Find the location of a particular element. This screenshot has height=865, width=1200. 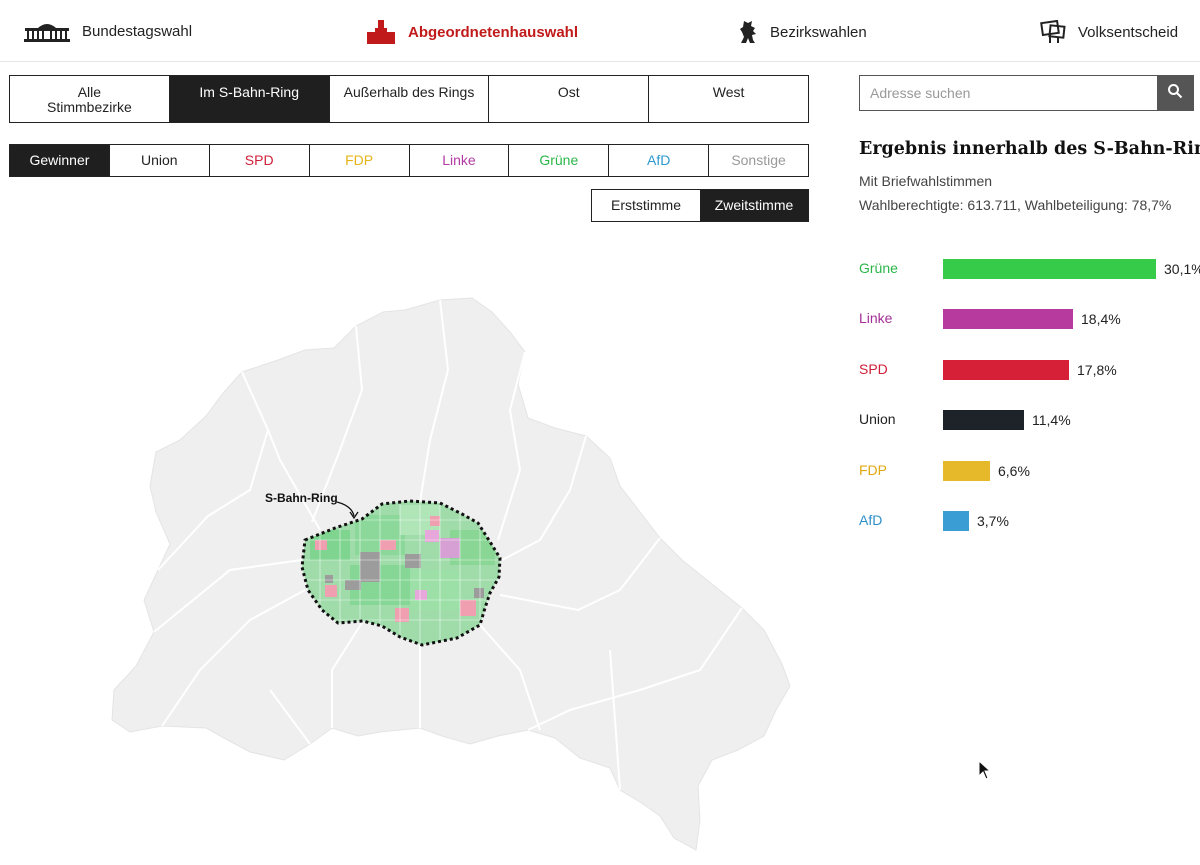

nav-item-bezirkswahlen: Bezirkswahlen is located at coordinates (802, 32).